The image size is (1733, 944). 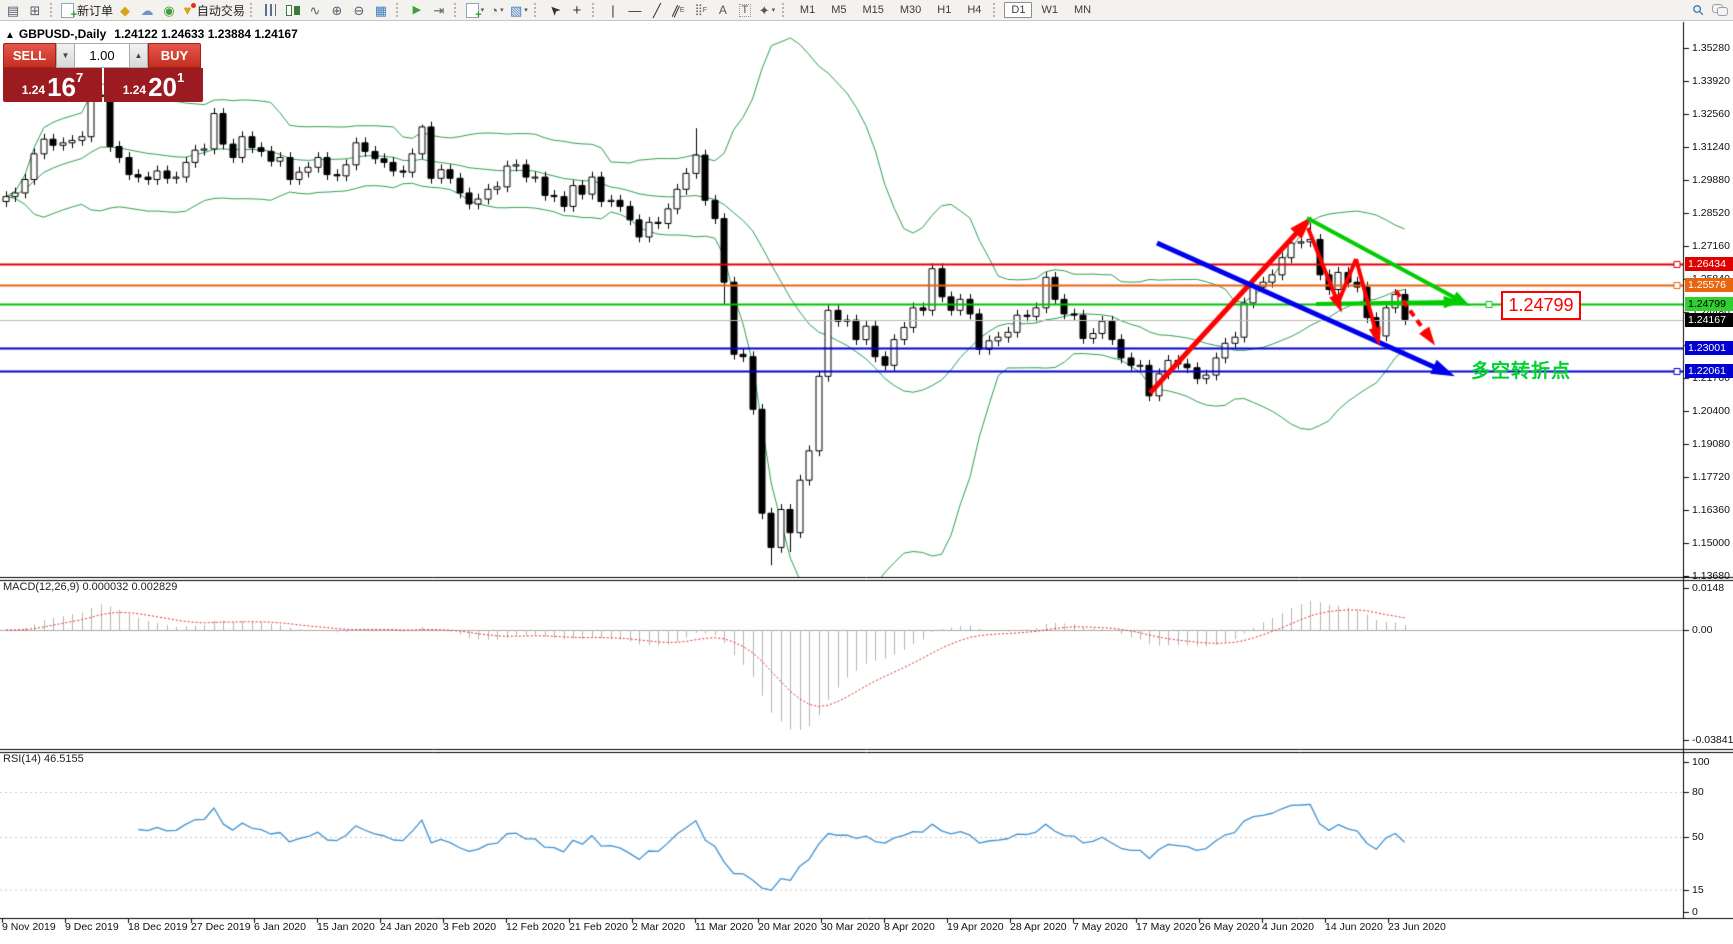 What do you see at coordinates (1100, 927) in the screenshot?
I see `date-label: 7 May 2020` at bounding box center [1100, 927].